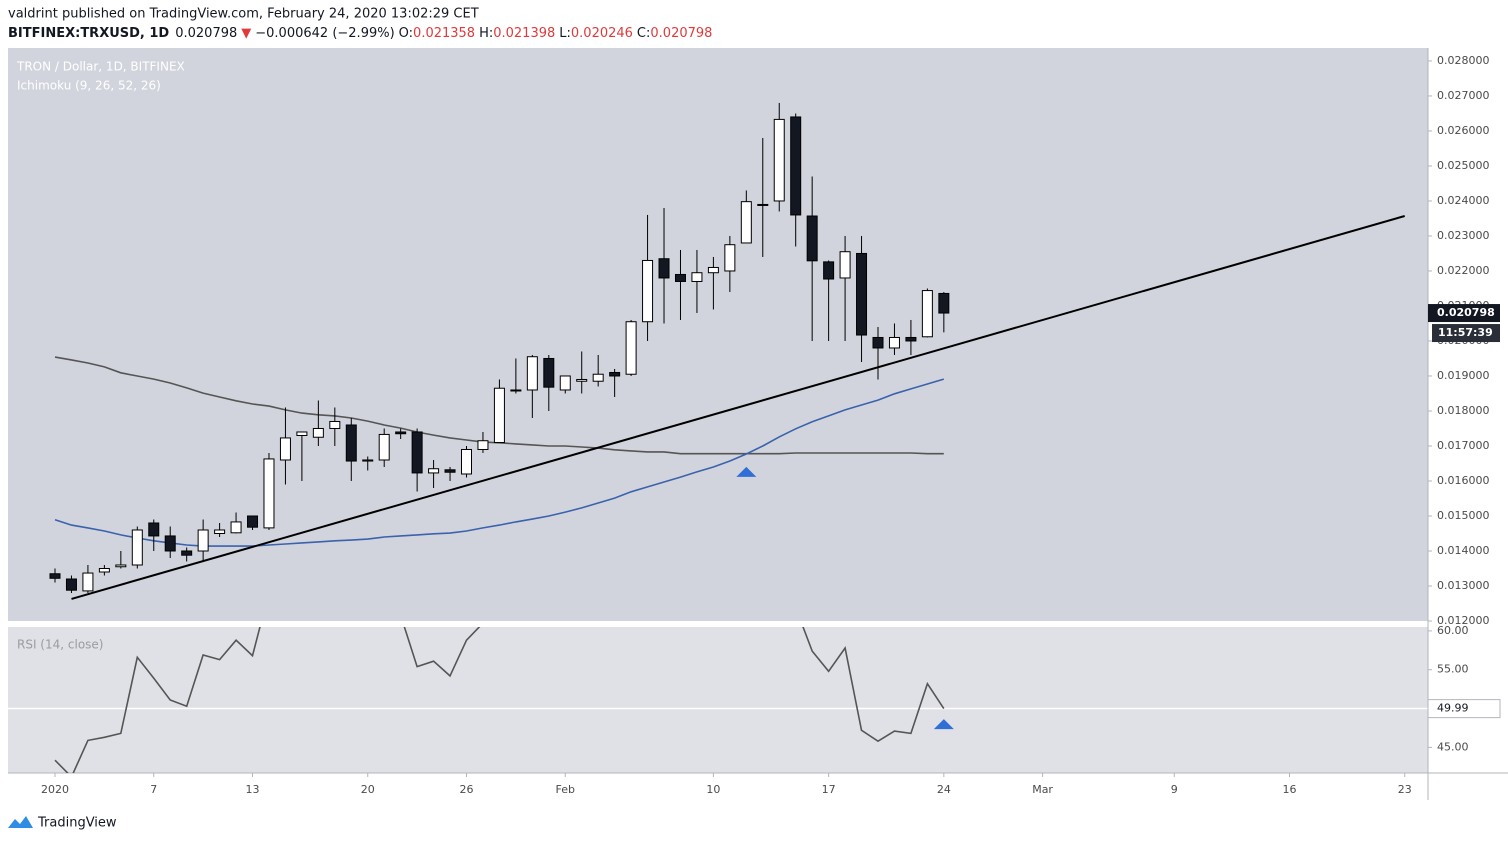 Image resolution: width=1508 pixels, height=844 pixels. Describe the element at coordinates (486, 33) in the screenshot. I see `ohlc-label: H:` at that location.